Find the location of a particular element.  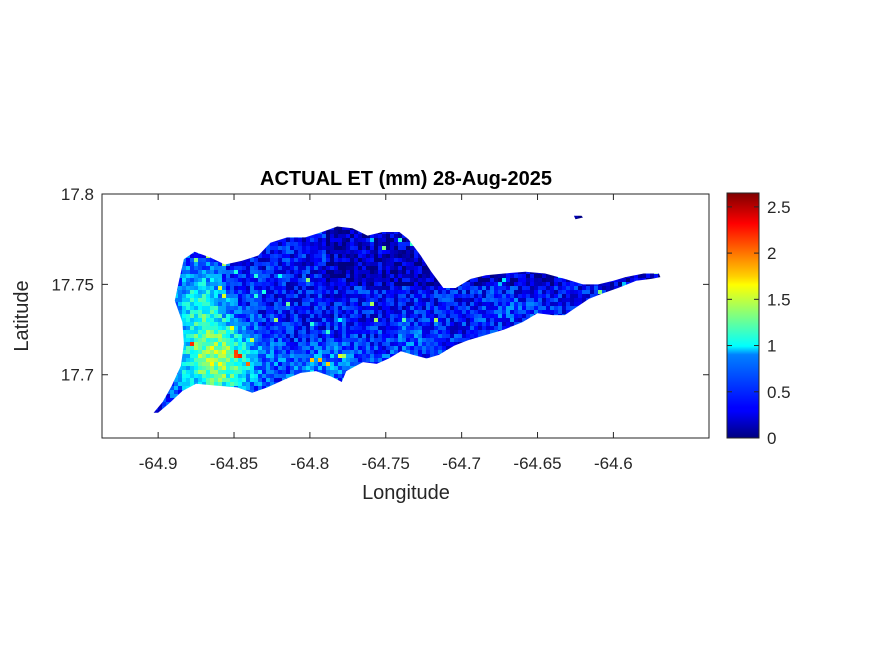

colorbar-gradient is located at coordinates (743, 315).